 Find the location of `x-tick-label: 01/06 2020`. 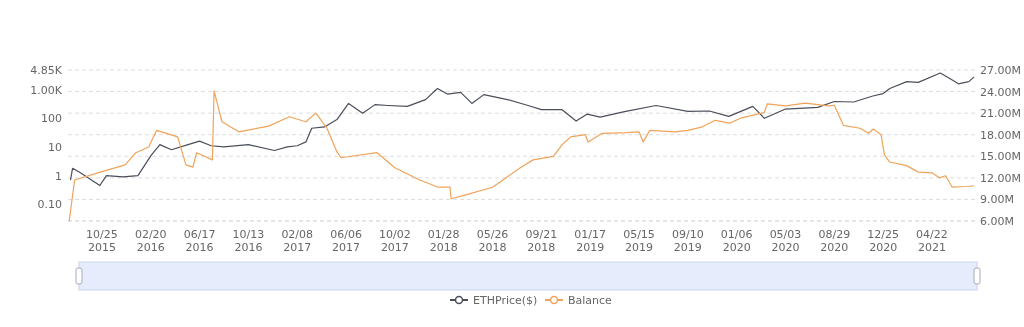

x-tick-label: 01/06 2020 is located at coordinates (736, 241).